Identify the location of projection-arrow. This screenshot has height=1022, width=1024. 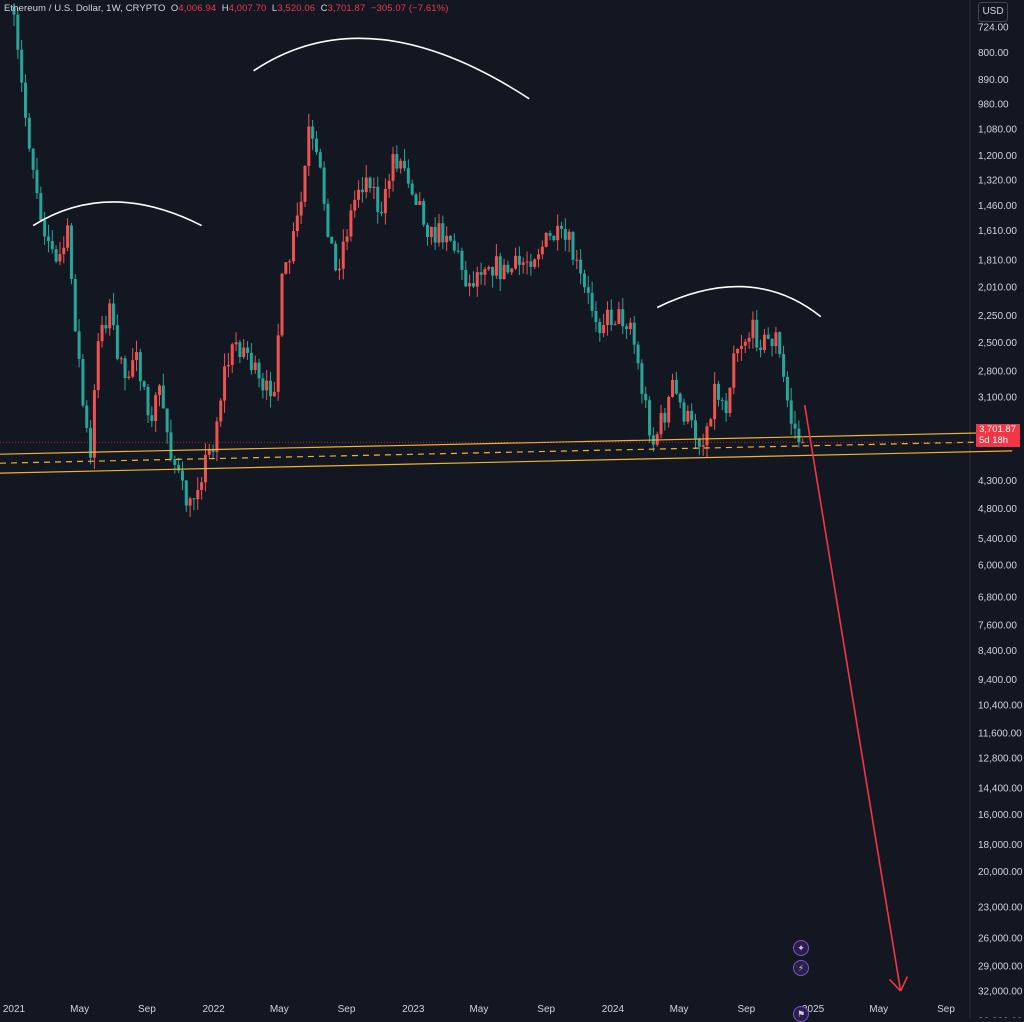
(856, 698).